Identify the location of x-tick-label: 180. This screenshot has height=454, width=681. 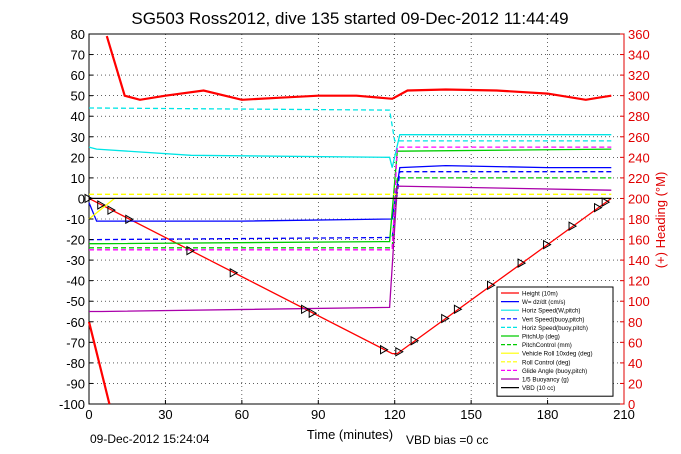
(548, 414).